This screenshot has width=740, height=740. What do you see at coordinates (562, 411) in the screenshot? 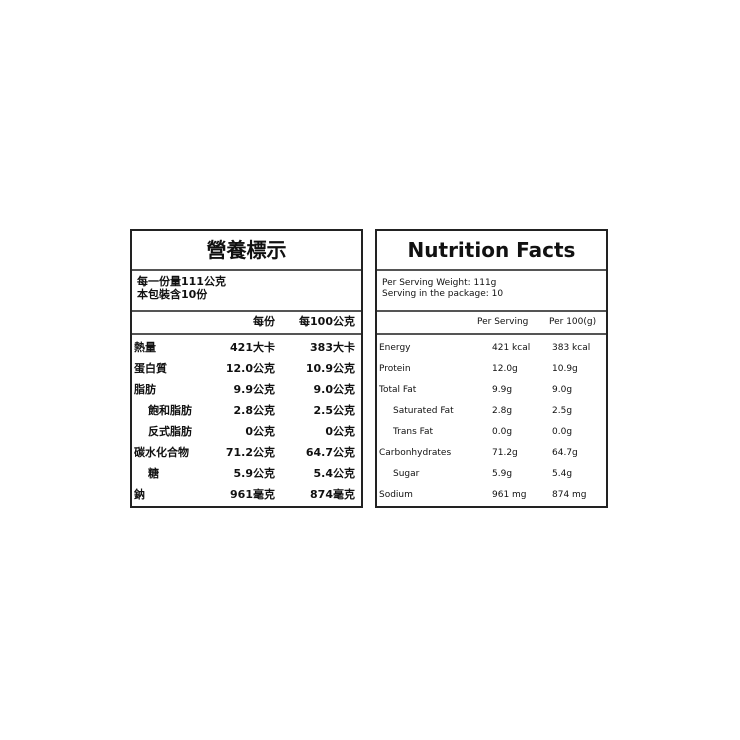
I see `per-100-value: 2.5g` at bounding box center [562, 411].